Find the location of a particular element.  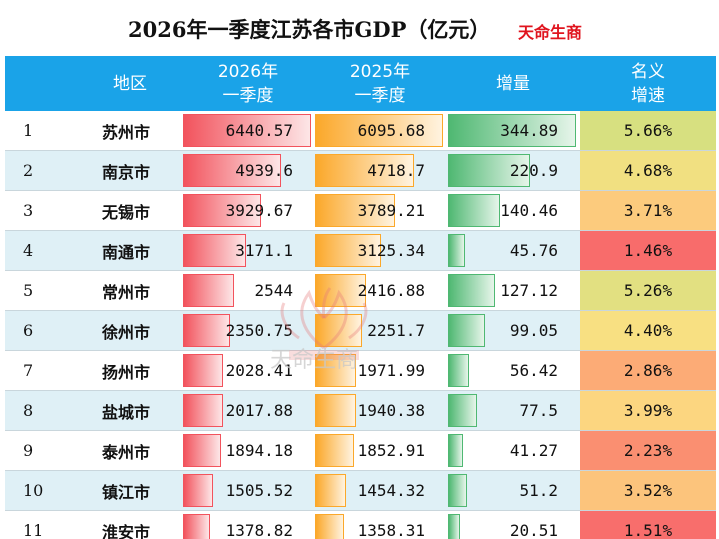

region-cell: 常州市 is located at coordinates (125, 292).